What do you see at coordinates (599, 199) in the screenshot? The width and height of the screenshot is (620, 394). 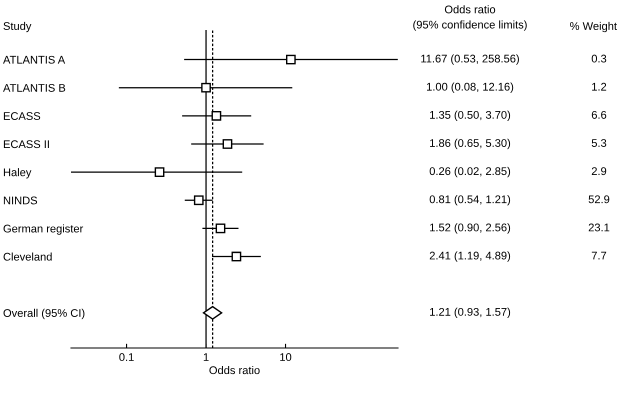 I see `text: 52.9` at bounding box center [599, 199].